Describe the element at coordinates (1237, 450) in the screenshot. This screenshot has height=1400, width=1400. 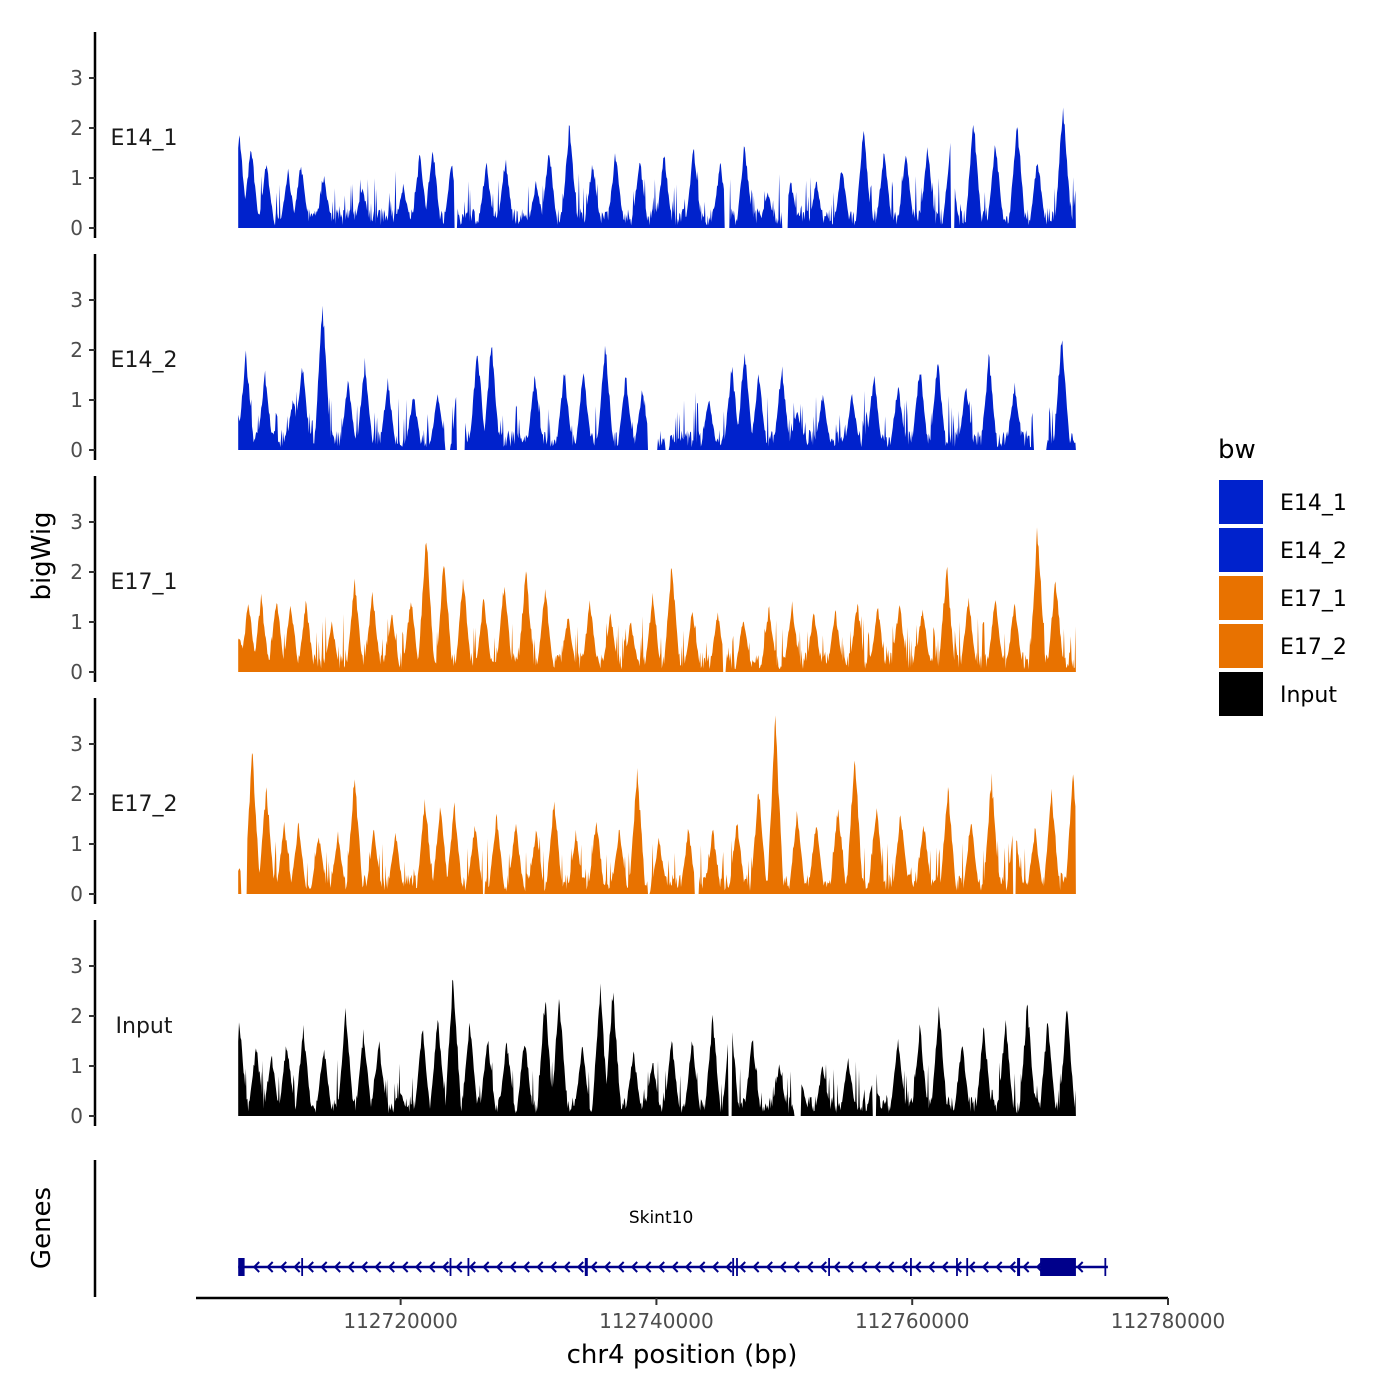
I see `legend-title: bw` at that location.